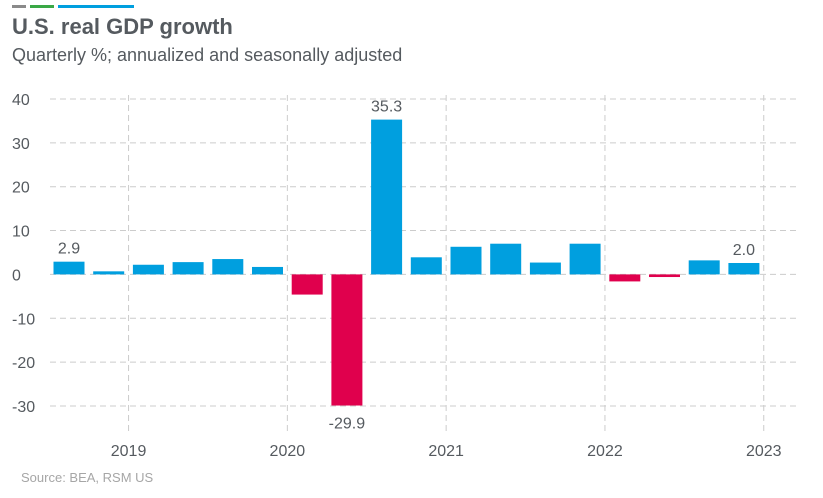  What do you see at coordinates (96, 6) in the screenshot?
I see `accent-bar-blue` at bounding box center [96, 6].